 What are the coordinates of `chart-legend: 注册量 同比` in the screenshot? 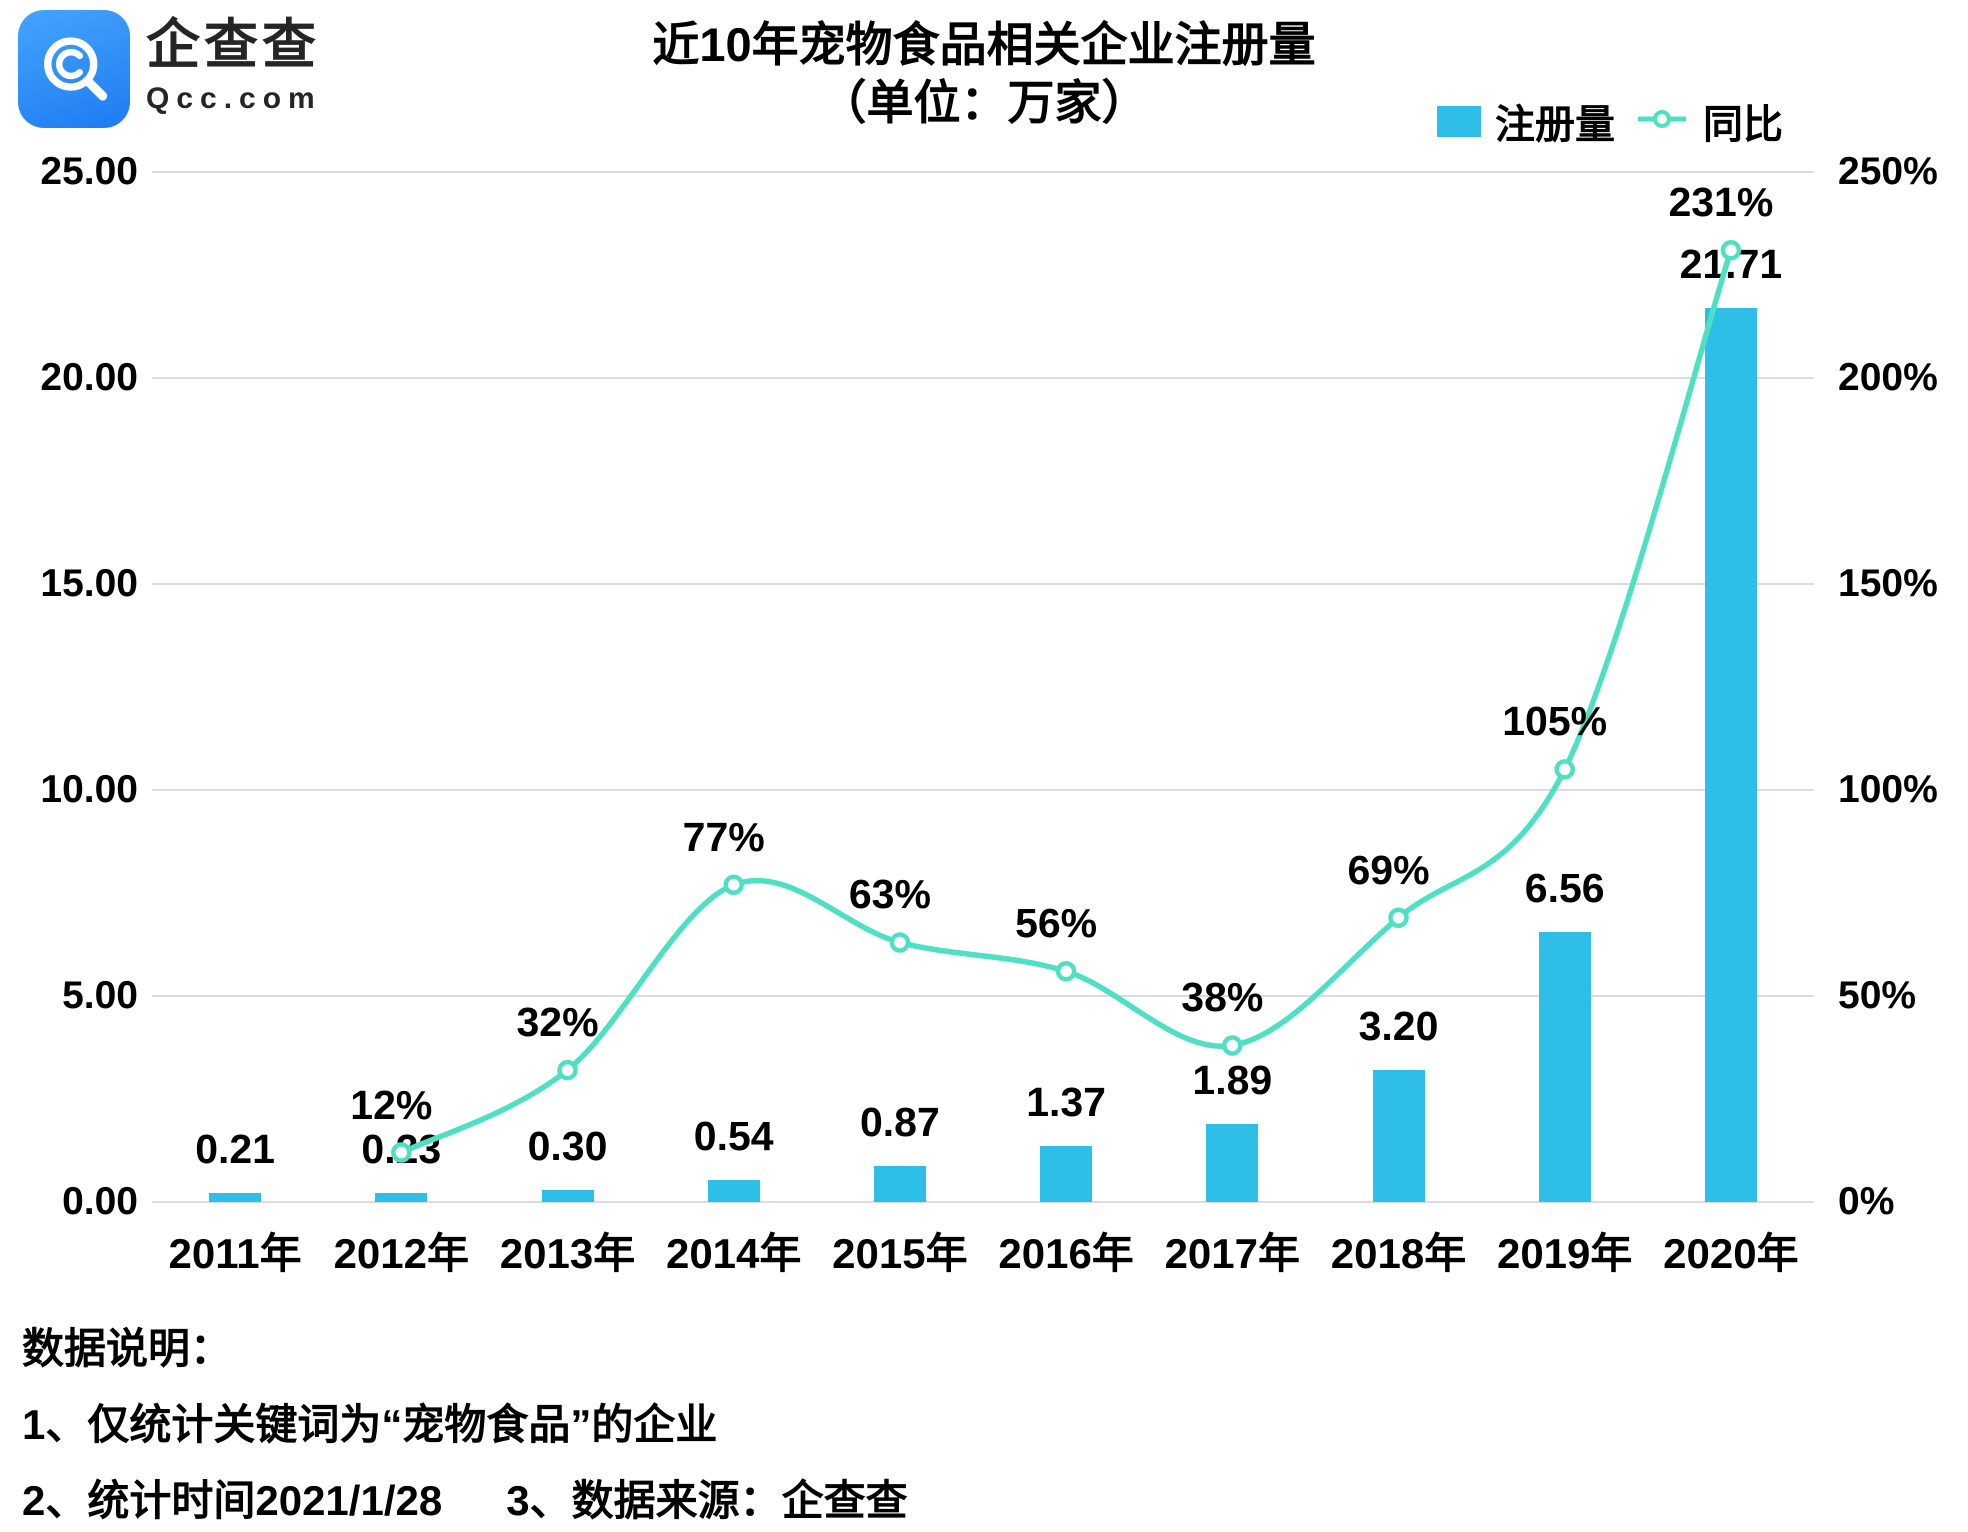 It's located at (1610, 121).